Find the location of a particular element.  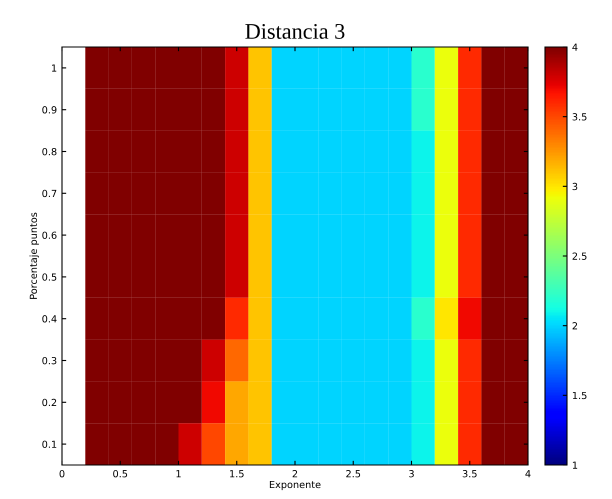

y-tick-label: 0.3 is located at coordinates (49, 360).